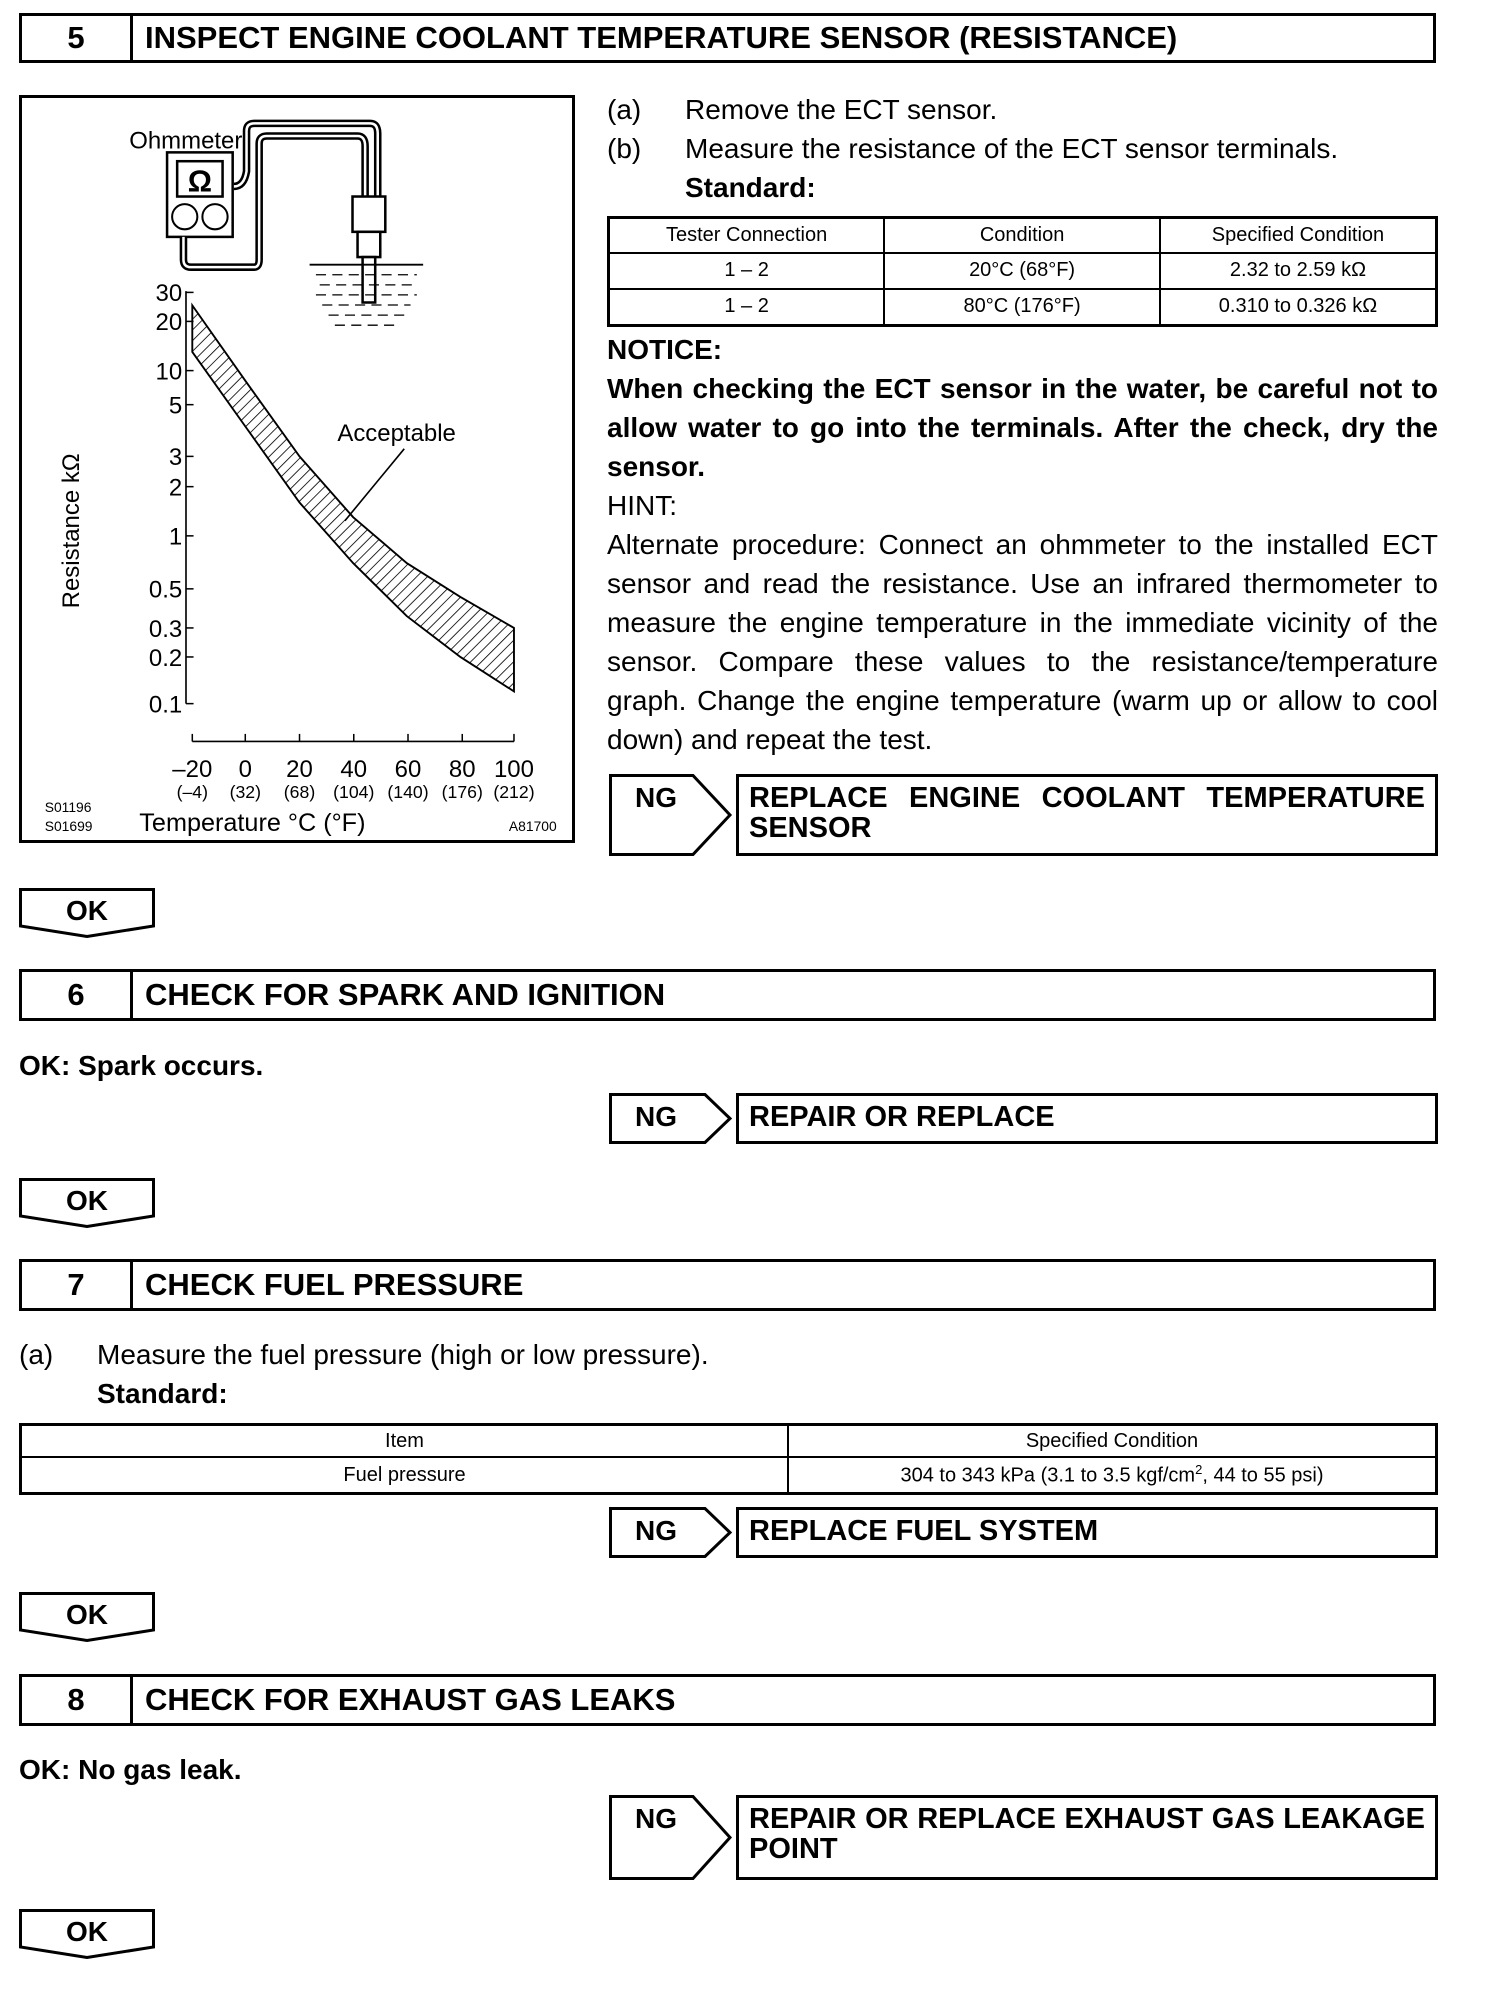  I want to click on y-tick-label: 1, so click(175, 537).